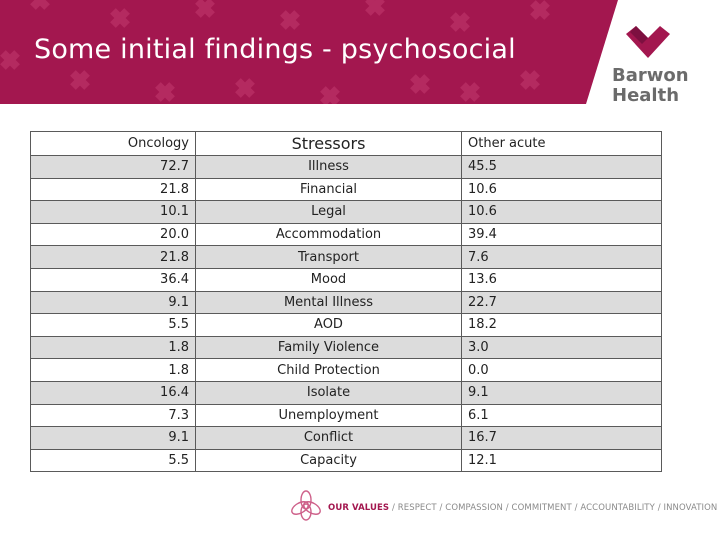 The image size is (720, 540). I want to click on cell-stressor: Family Violence, so click(328, 347).